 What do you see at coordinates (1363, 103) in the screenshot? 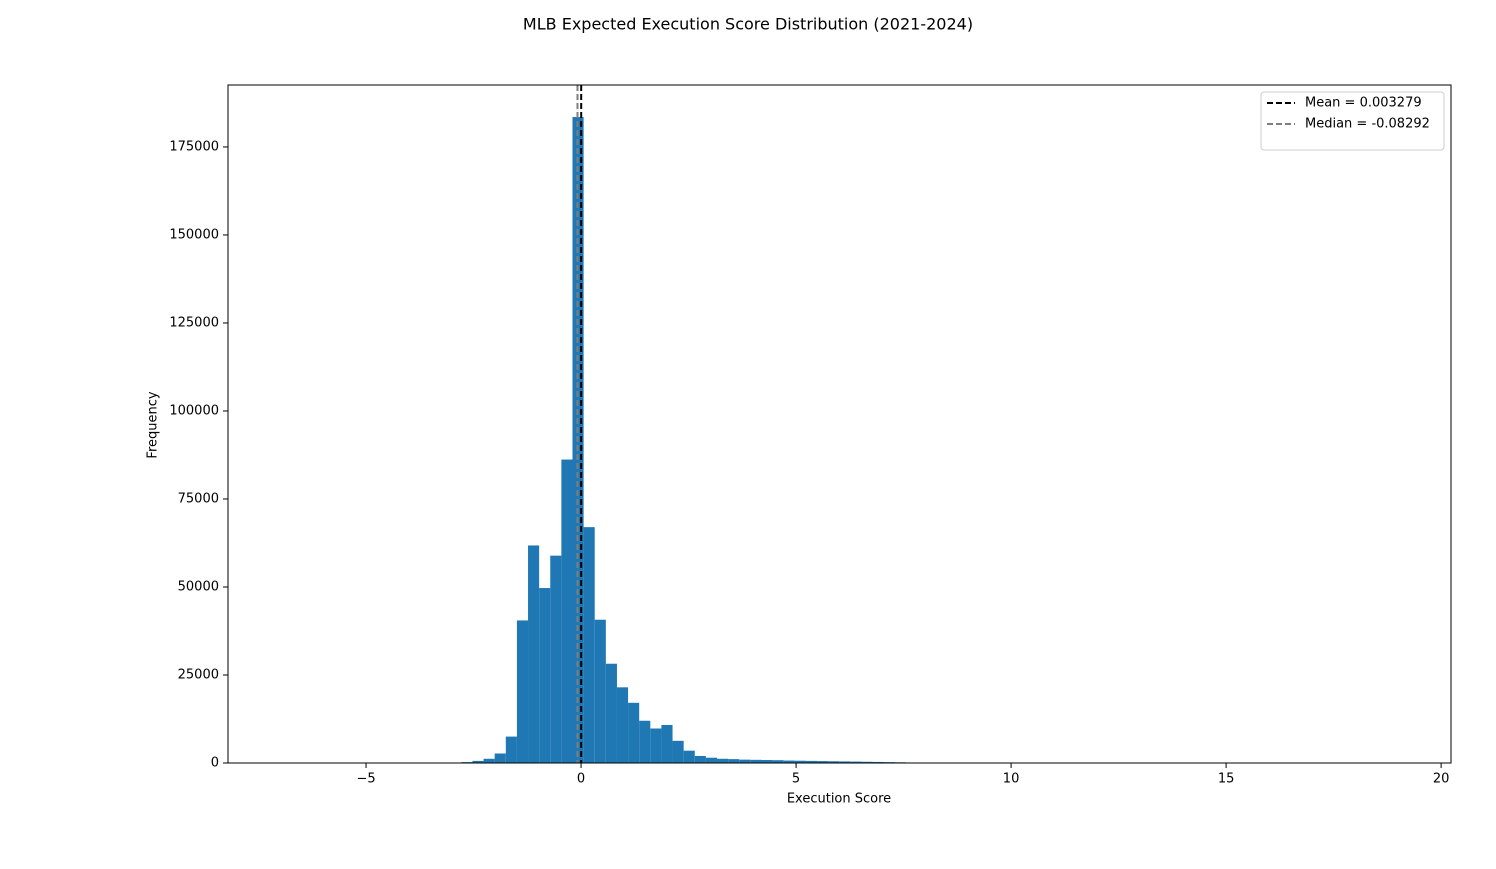
I see `legend-label: Mean = 0.003279` at bounding box center [1363, 103].